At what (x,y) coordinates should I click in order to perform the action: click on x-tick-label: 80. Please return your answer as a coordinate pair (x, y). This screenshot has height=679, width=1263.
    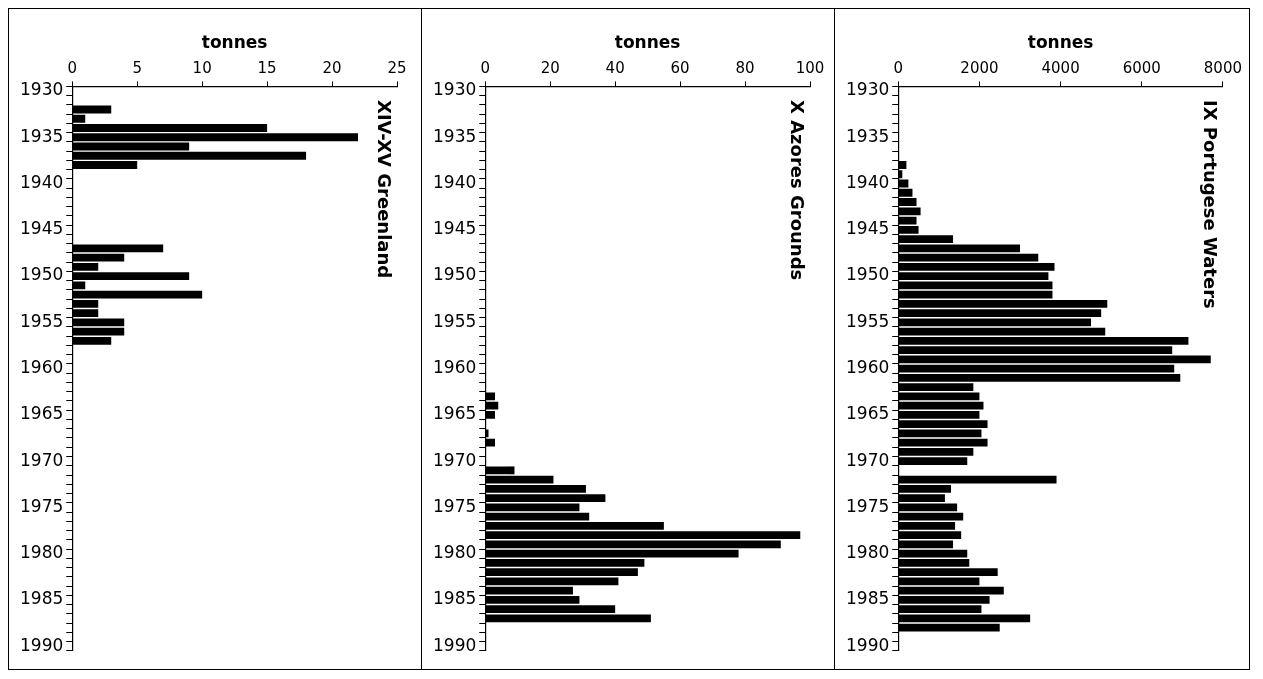
    Looking at the image, I should click on (745, 68).